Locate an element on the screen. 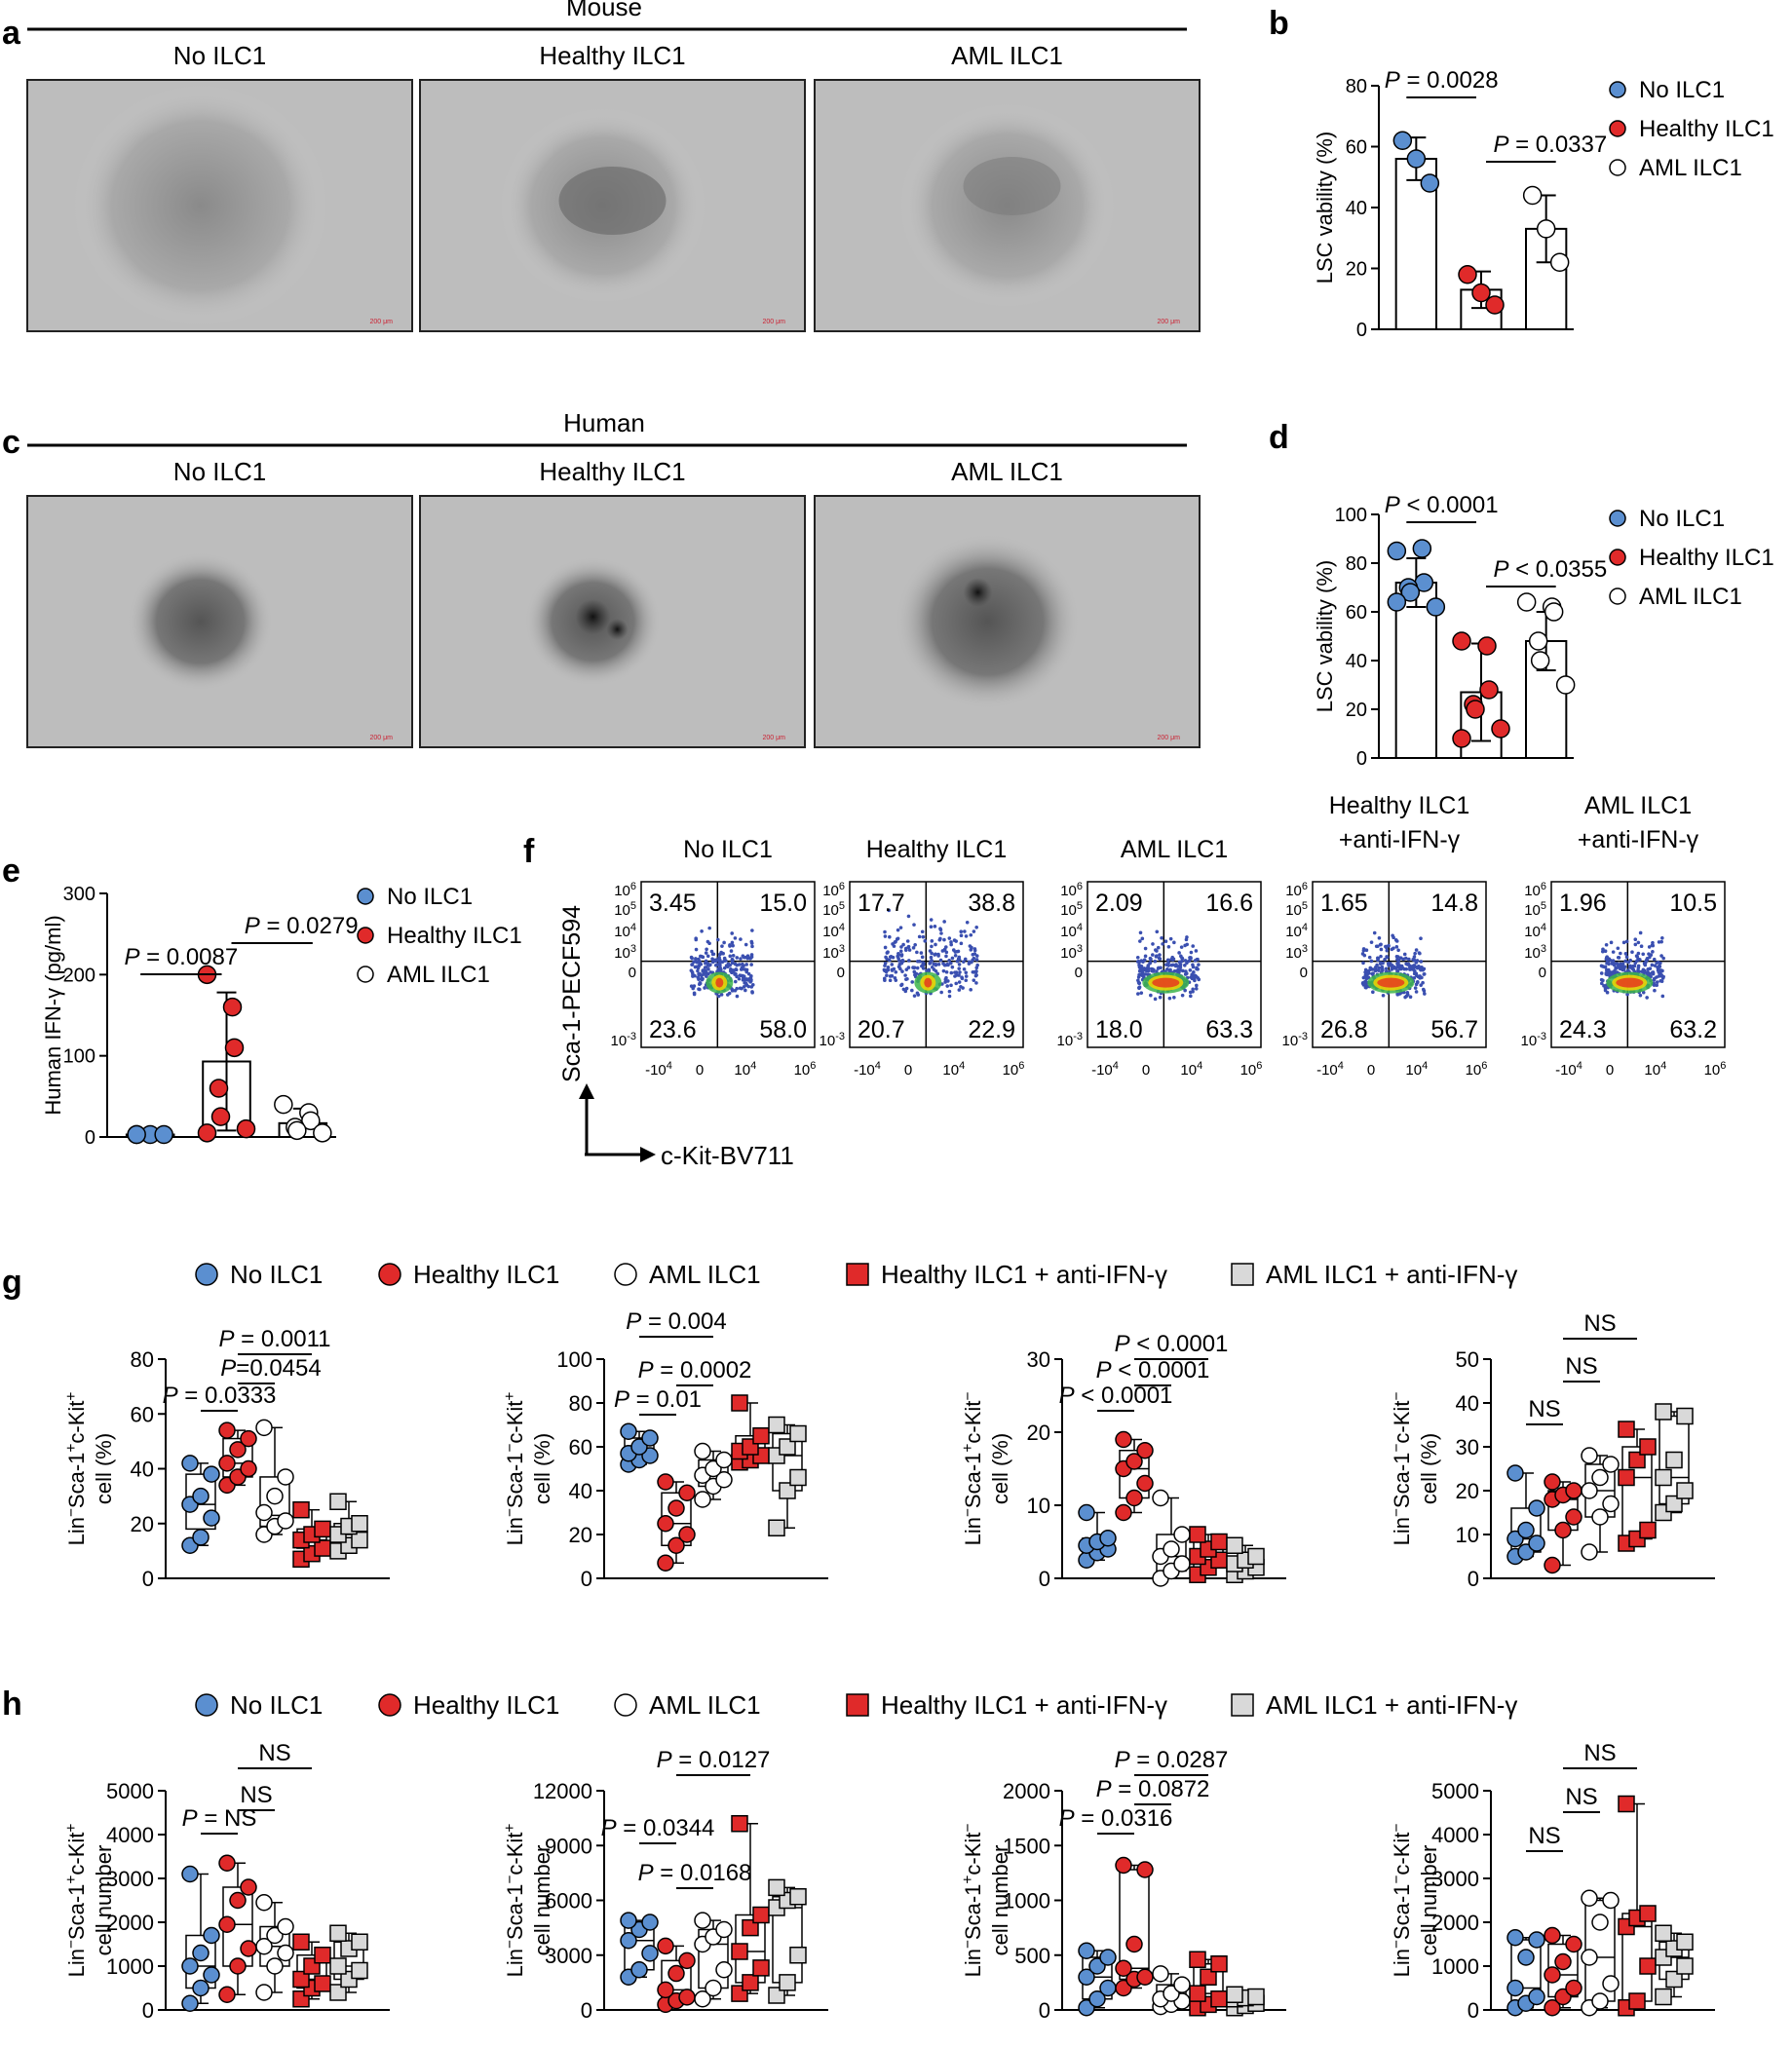 The image size is (1792, 2046). quadrant-value: 63.2 is located at coordinates (1693, 1029).